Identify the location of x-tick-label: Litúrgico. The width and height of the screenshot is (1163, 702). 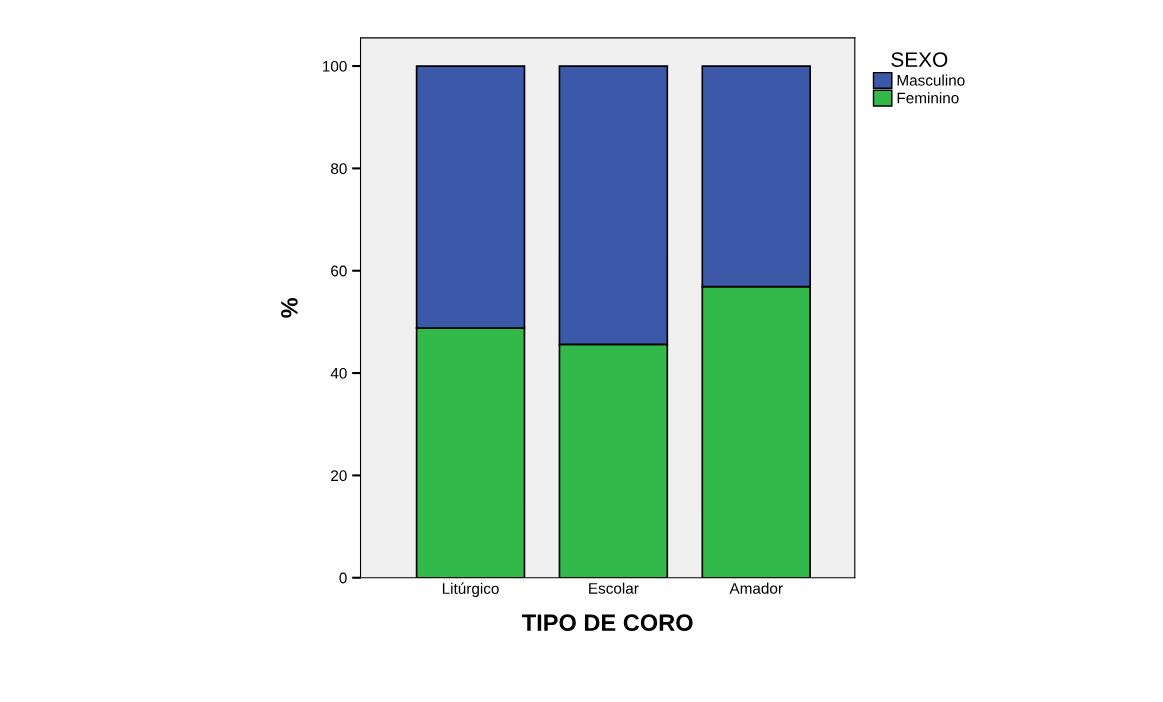
(470, 590).